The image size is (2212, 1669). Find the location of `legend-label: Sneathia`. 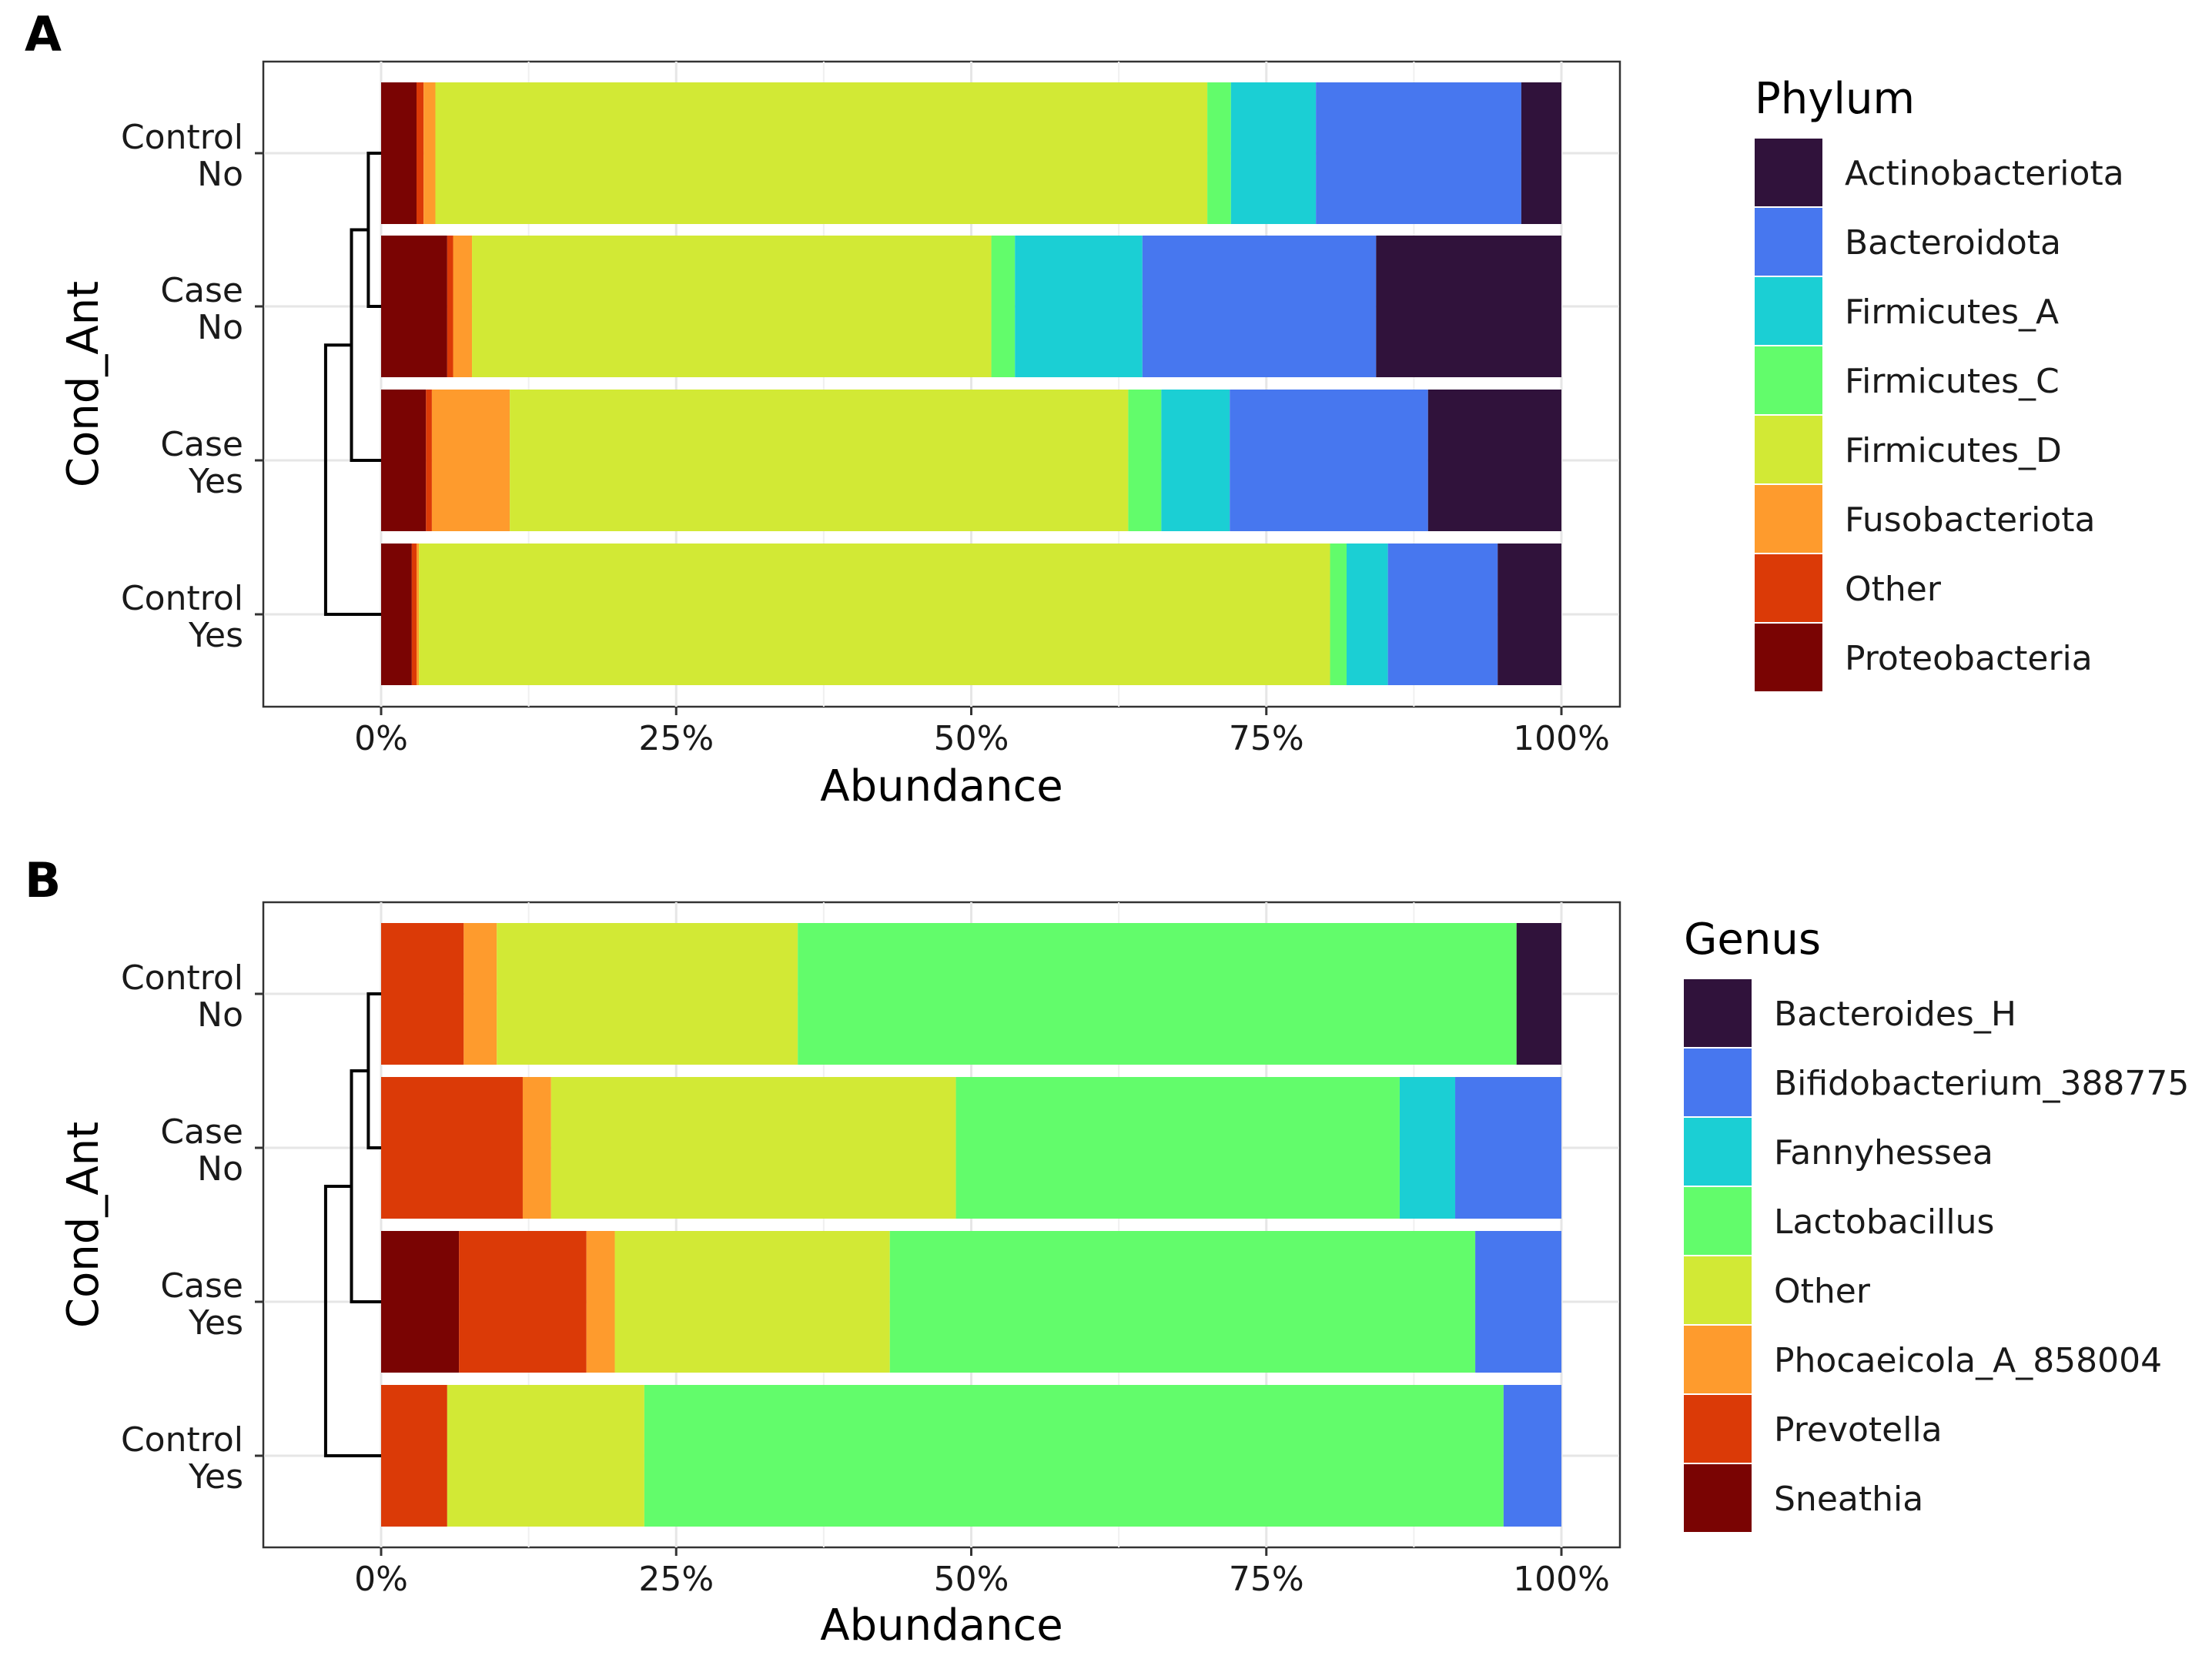

legend-label: Sneathia is located at coordinates (1848, 1499).